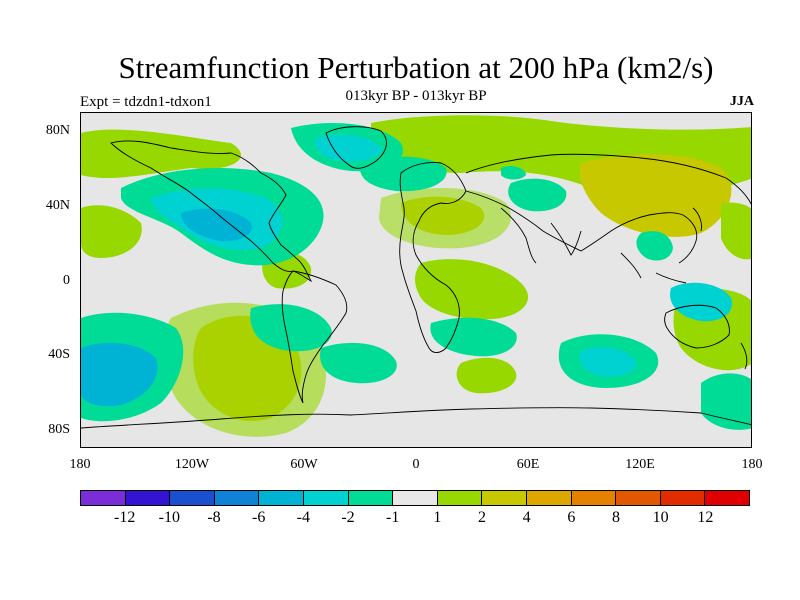  What do you see at coordinates (119, 374) in the screenshot?
I see `contour-neg-south-pacific-core` at bounding box center [119, 374].